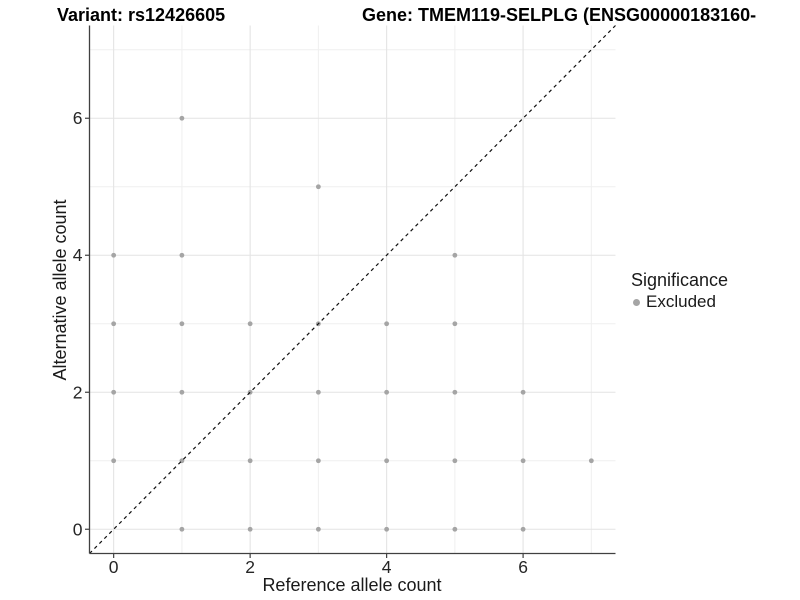 The image size is (800, 600). I want to click on x-axis-title: Reference allele count, so click(352, 585).